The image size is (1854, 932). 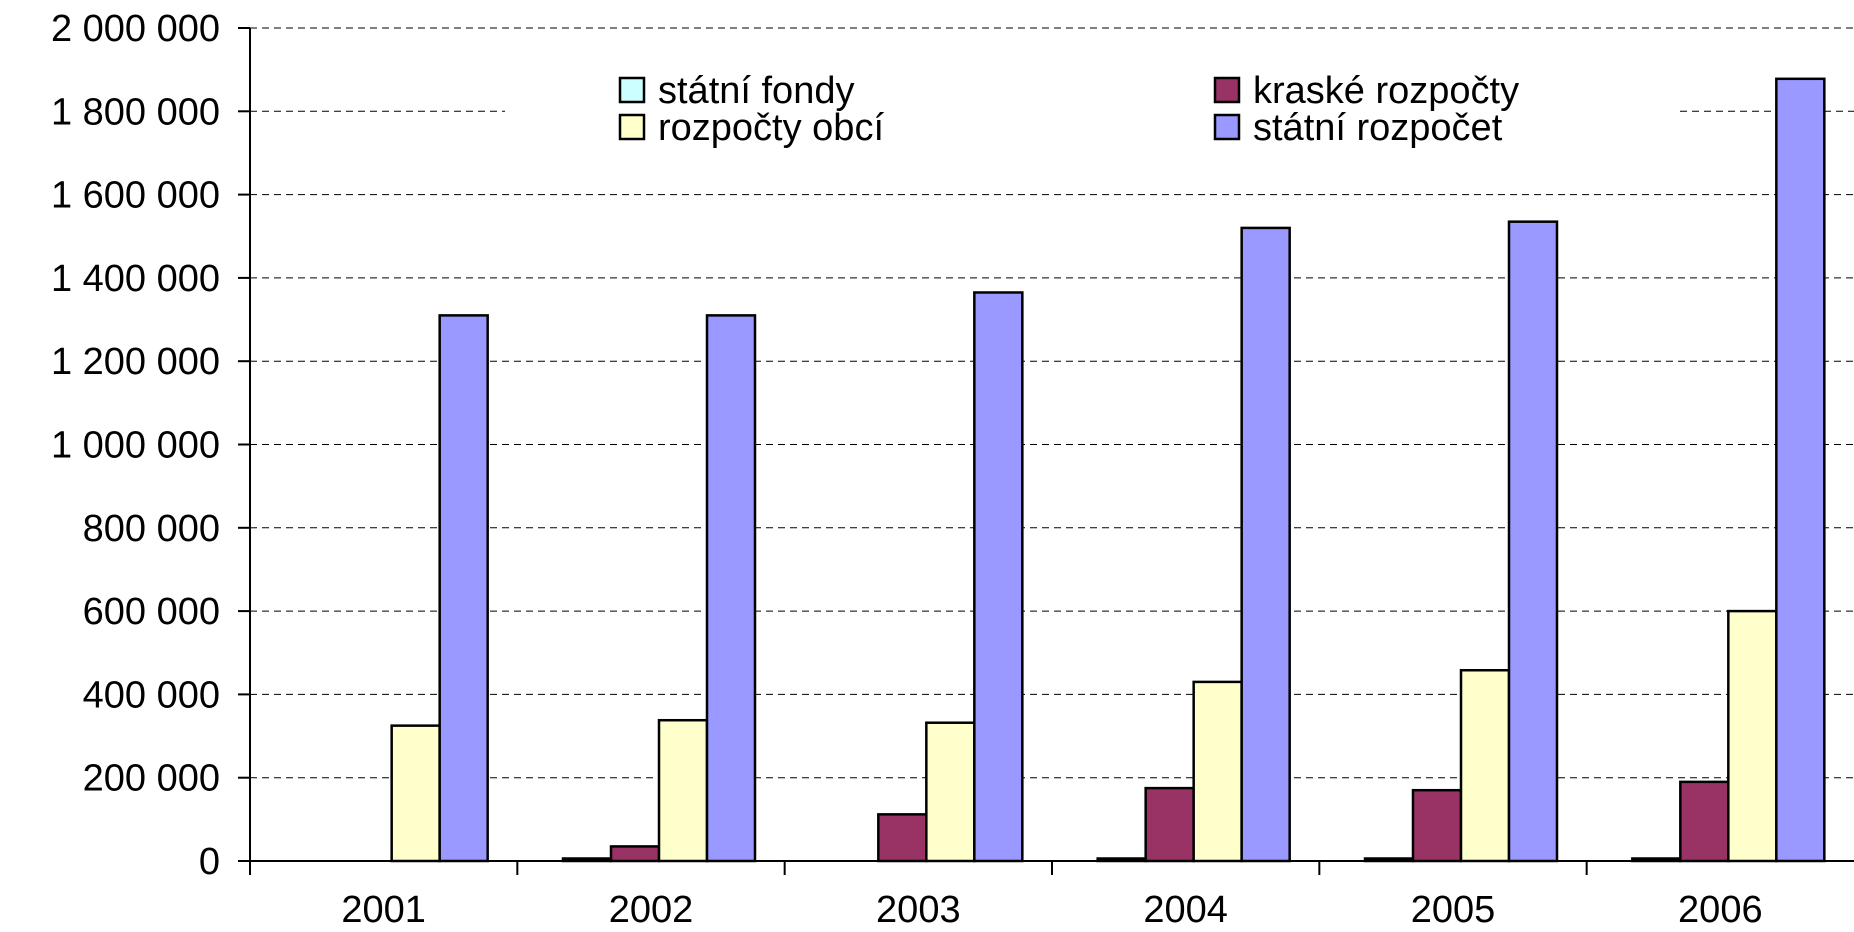 I want to click on legend-label: státní rozpočet, so click(x=1378, y=128).